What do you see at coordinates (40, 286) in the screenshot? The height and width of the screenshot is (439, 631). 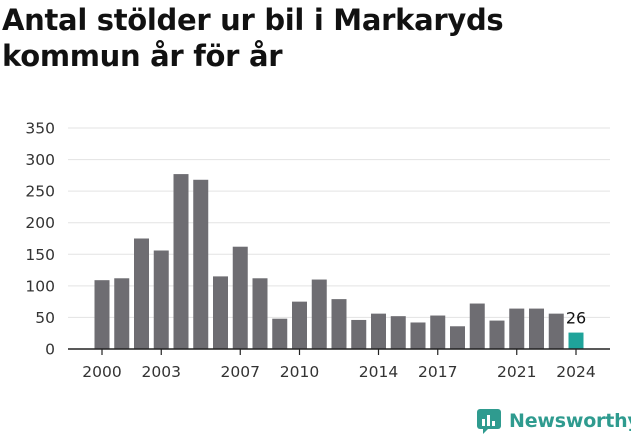 I see `y-tick-label: 100` at bounding box center [40, 286].